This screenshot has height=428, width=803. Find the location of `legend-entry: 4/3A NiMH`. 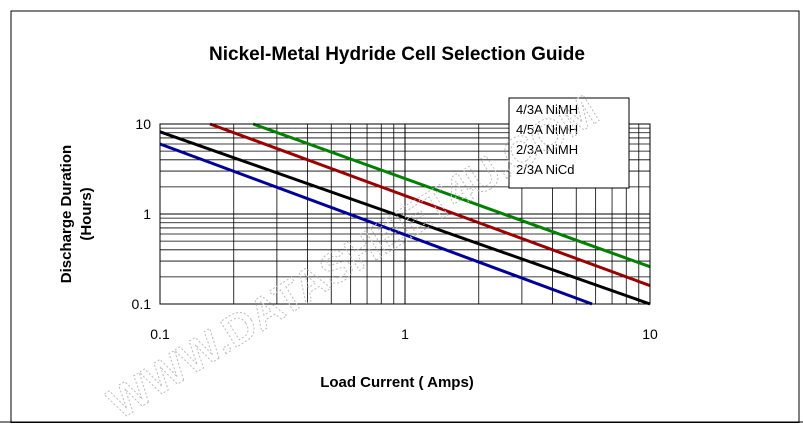

legend-entry: 4/3A NiMH is located at coordinates (547, 109).